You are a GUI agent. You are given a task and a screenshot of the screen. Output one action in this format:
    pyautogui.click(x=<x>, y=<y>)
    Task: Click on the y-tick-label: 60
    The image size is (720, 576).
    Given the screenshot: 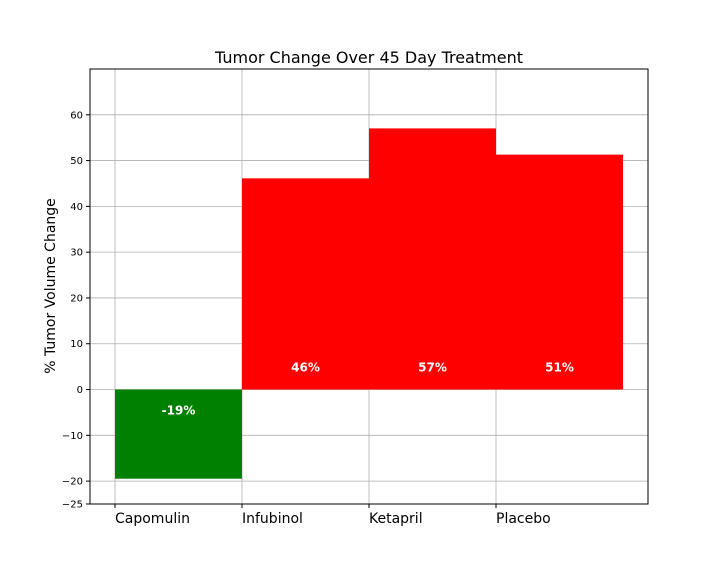 What is the action you would take?
    pyautogui.click(x=76, y=115)
    